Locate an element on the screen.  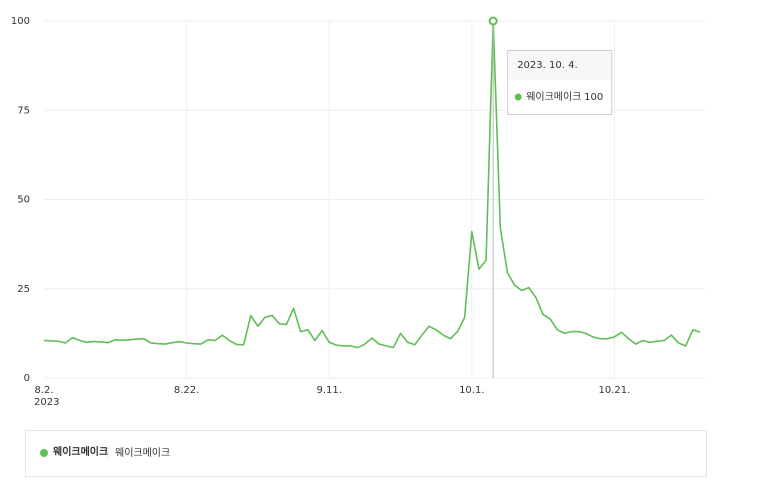
y-tick-label: 0 is located at coordinates (27, 378).